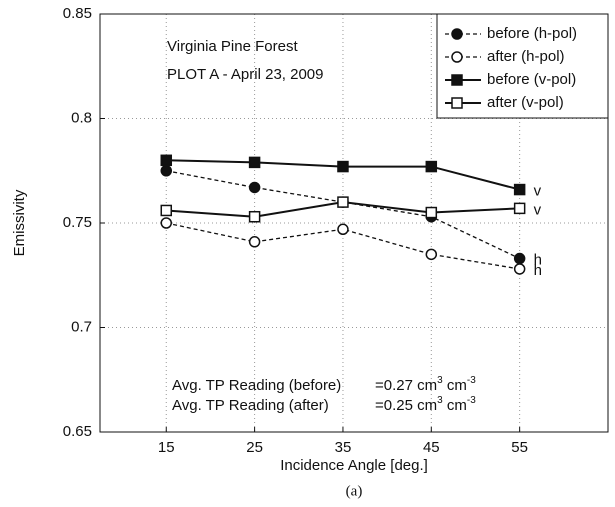 The width and height of the screenshot is (615, 507). Describe the element at coordinates (19, 222) in the screenshot. I see `y-axis-label: Emissivity` at that location.